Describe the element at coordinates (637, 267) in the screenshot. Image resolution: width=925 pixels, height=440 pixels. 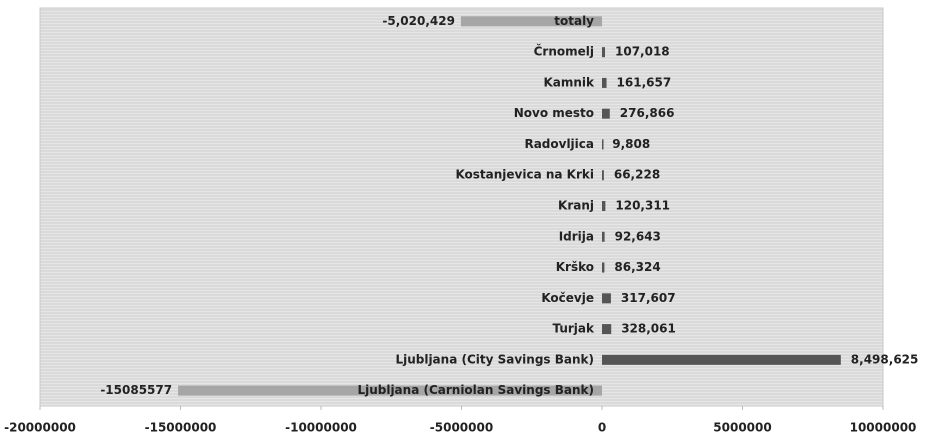
I see `value-label: 86,324` at that location.